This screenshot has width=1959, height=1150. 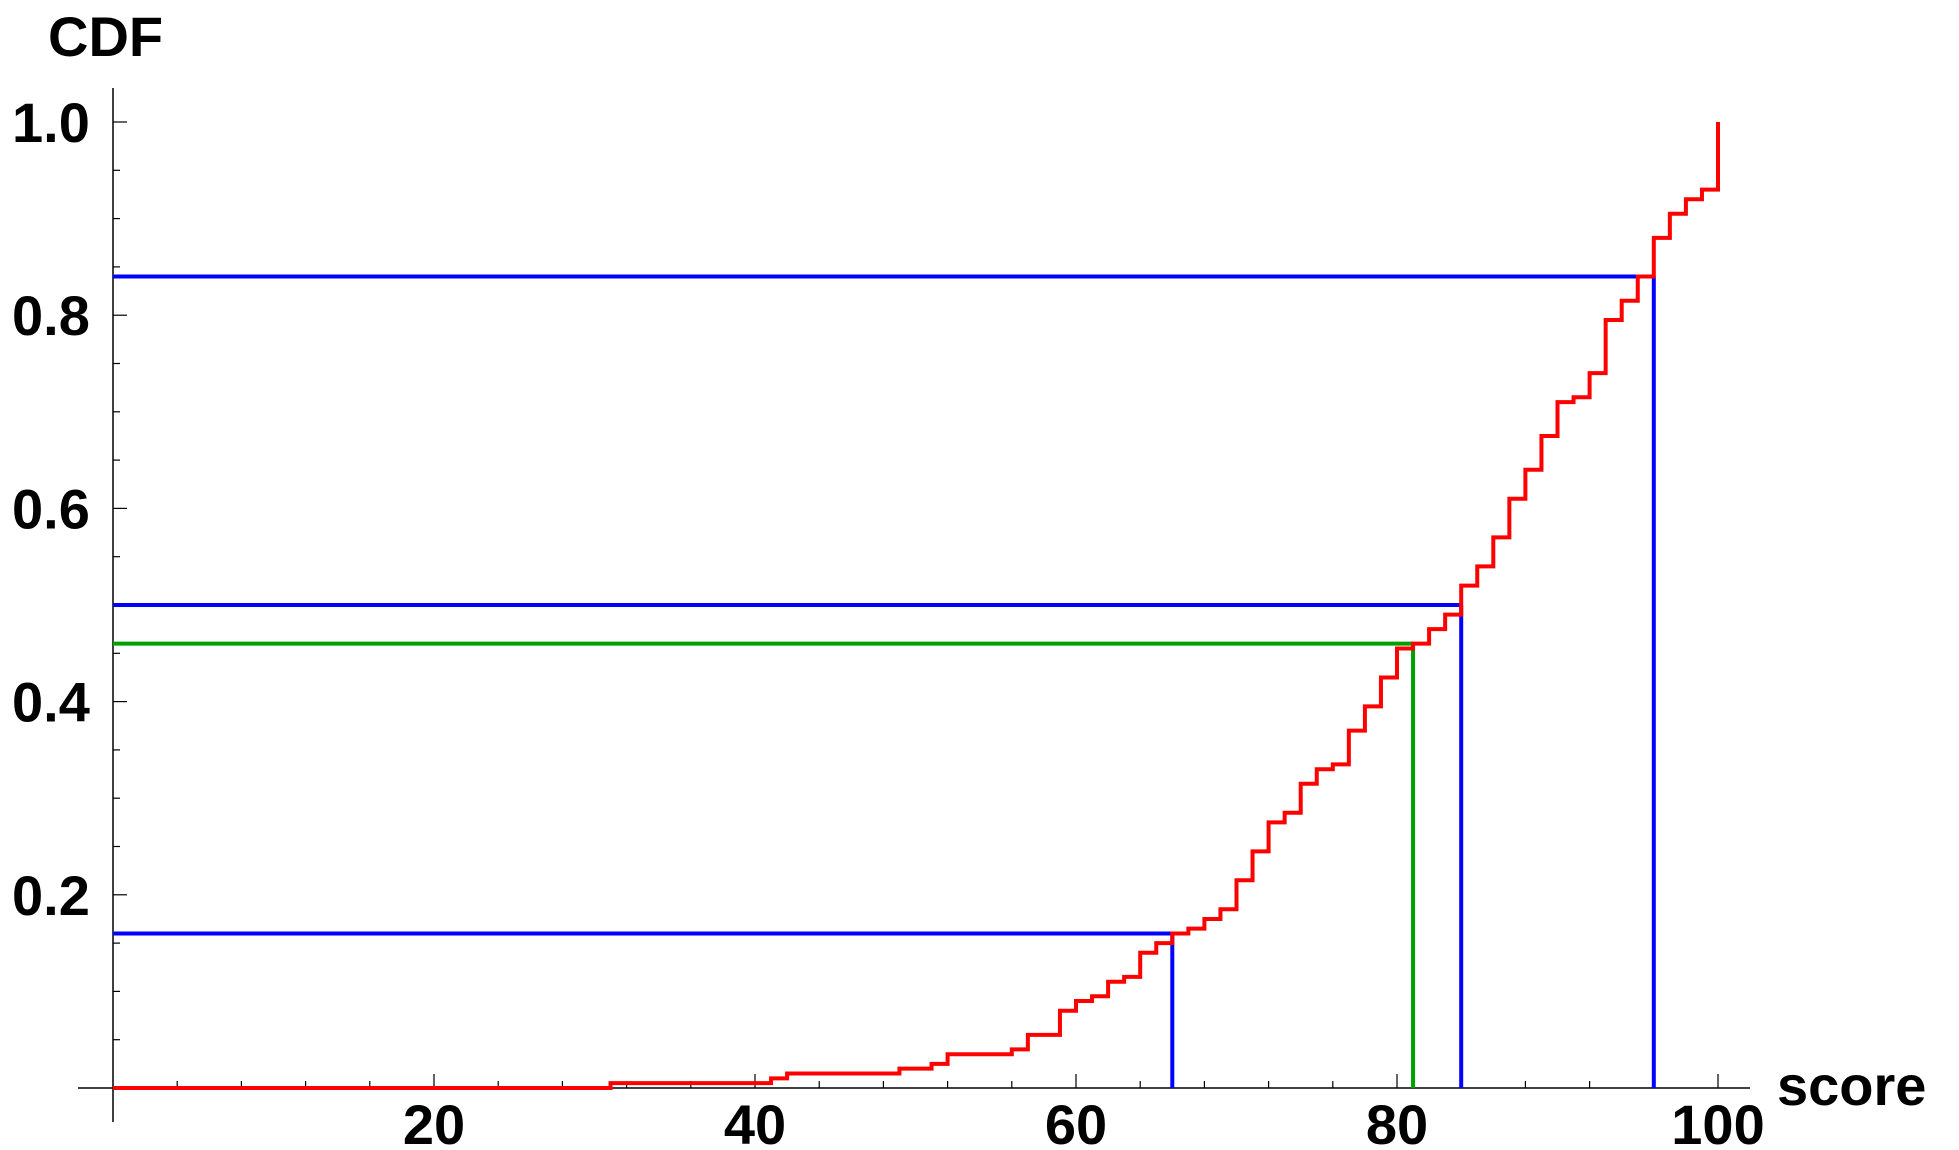 I want to click on y-tick-label: 0.4, so click(x=51, y=702).